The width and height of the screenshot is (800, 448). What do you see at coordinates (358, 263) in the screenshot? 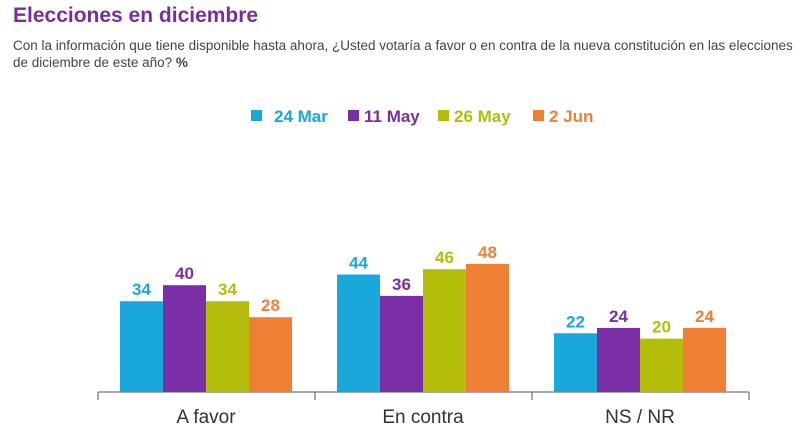
I see `data-label-1-0: 44` at bounding box center [358, 263].